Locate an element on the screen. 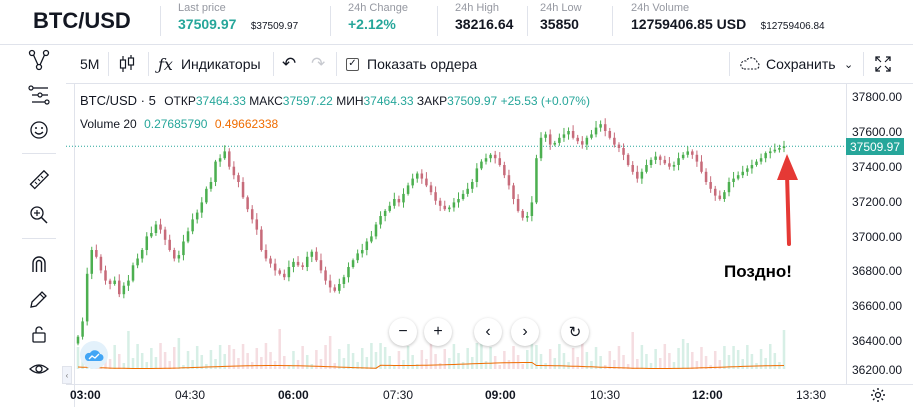  low-value: 35850 is located at coordinates (559, 24).